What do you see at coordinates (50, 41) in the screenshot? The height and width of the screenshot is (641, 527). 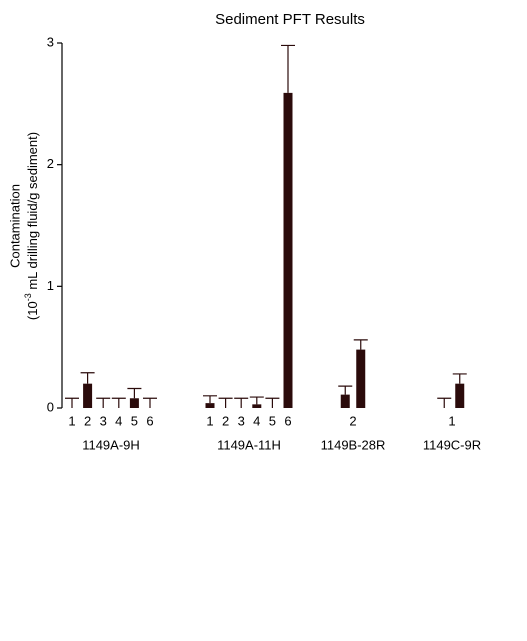 I see `y-tick-label: 3` at bounding box center [50, 41].